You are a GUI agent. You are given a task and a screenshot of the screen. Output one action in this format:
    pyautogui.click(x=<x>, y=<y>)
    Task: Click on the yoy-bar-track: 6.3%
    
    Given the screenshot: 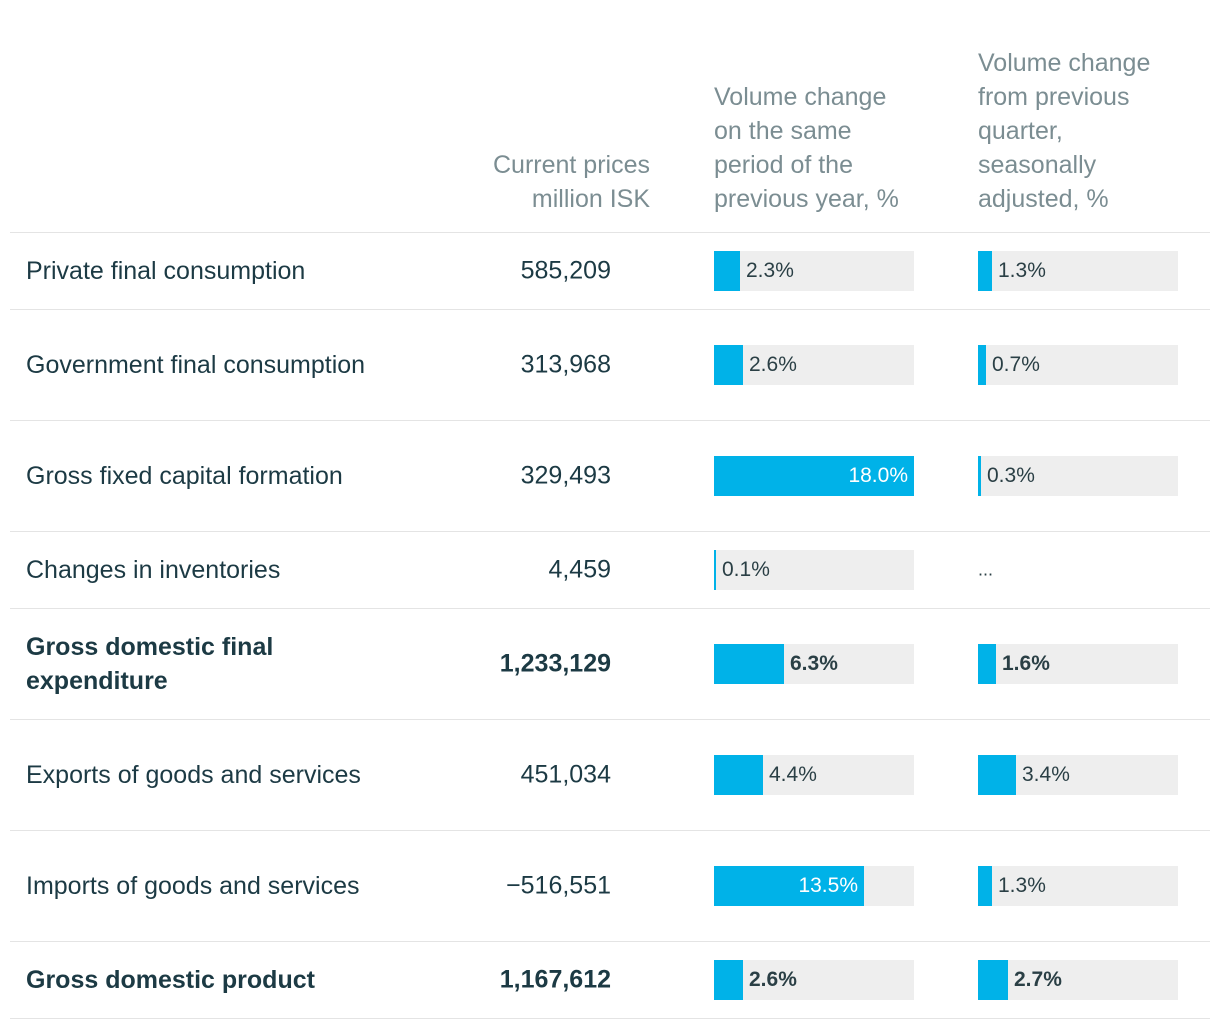 What is the action you would take?
    pyautogui.click(x=814, y=664)
    